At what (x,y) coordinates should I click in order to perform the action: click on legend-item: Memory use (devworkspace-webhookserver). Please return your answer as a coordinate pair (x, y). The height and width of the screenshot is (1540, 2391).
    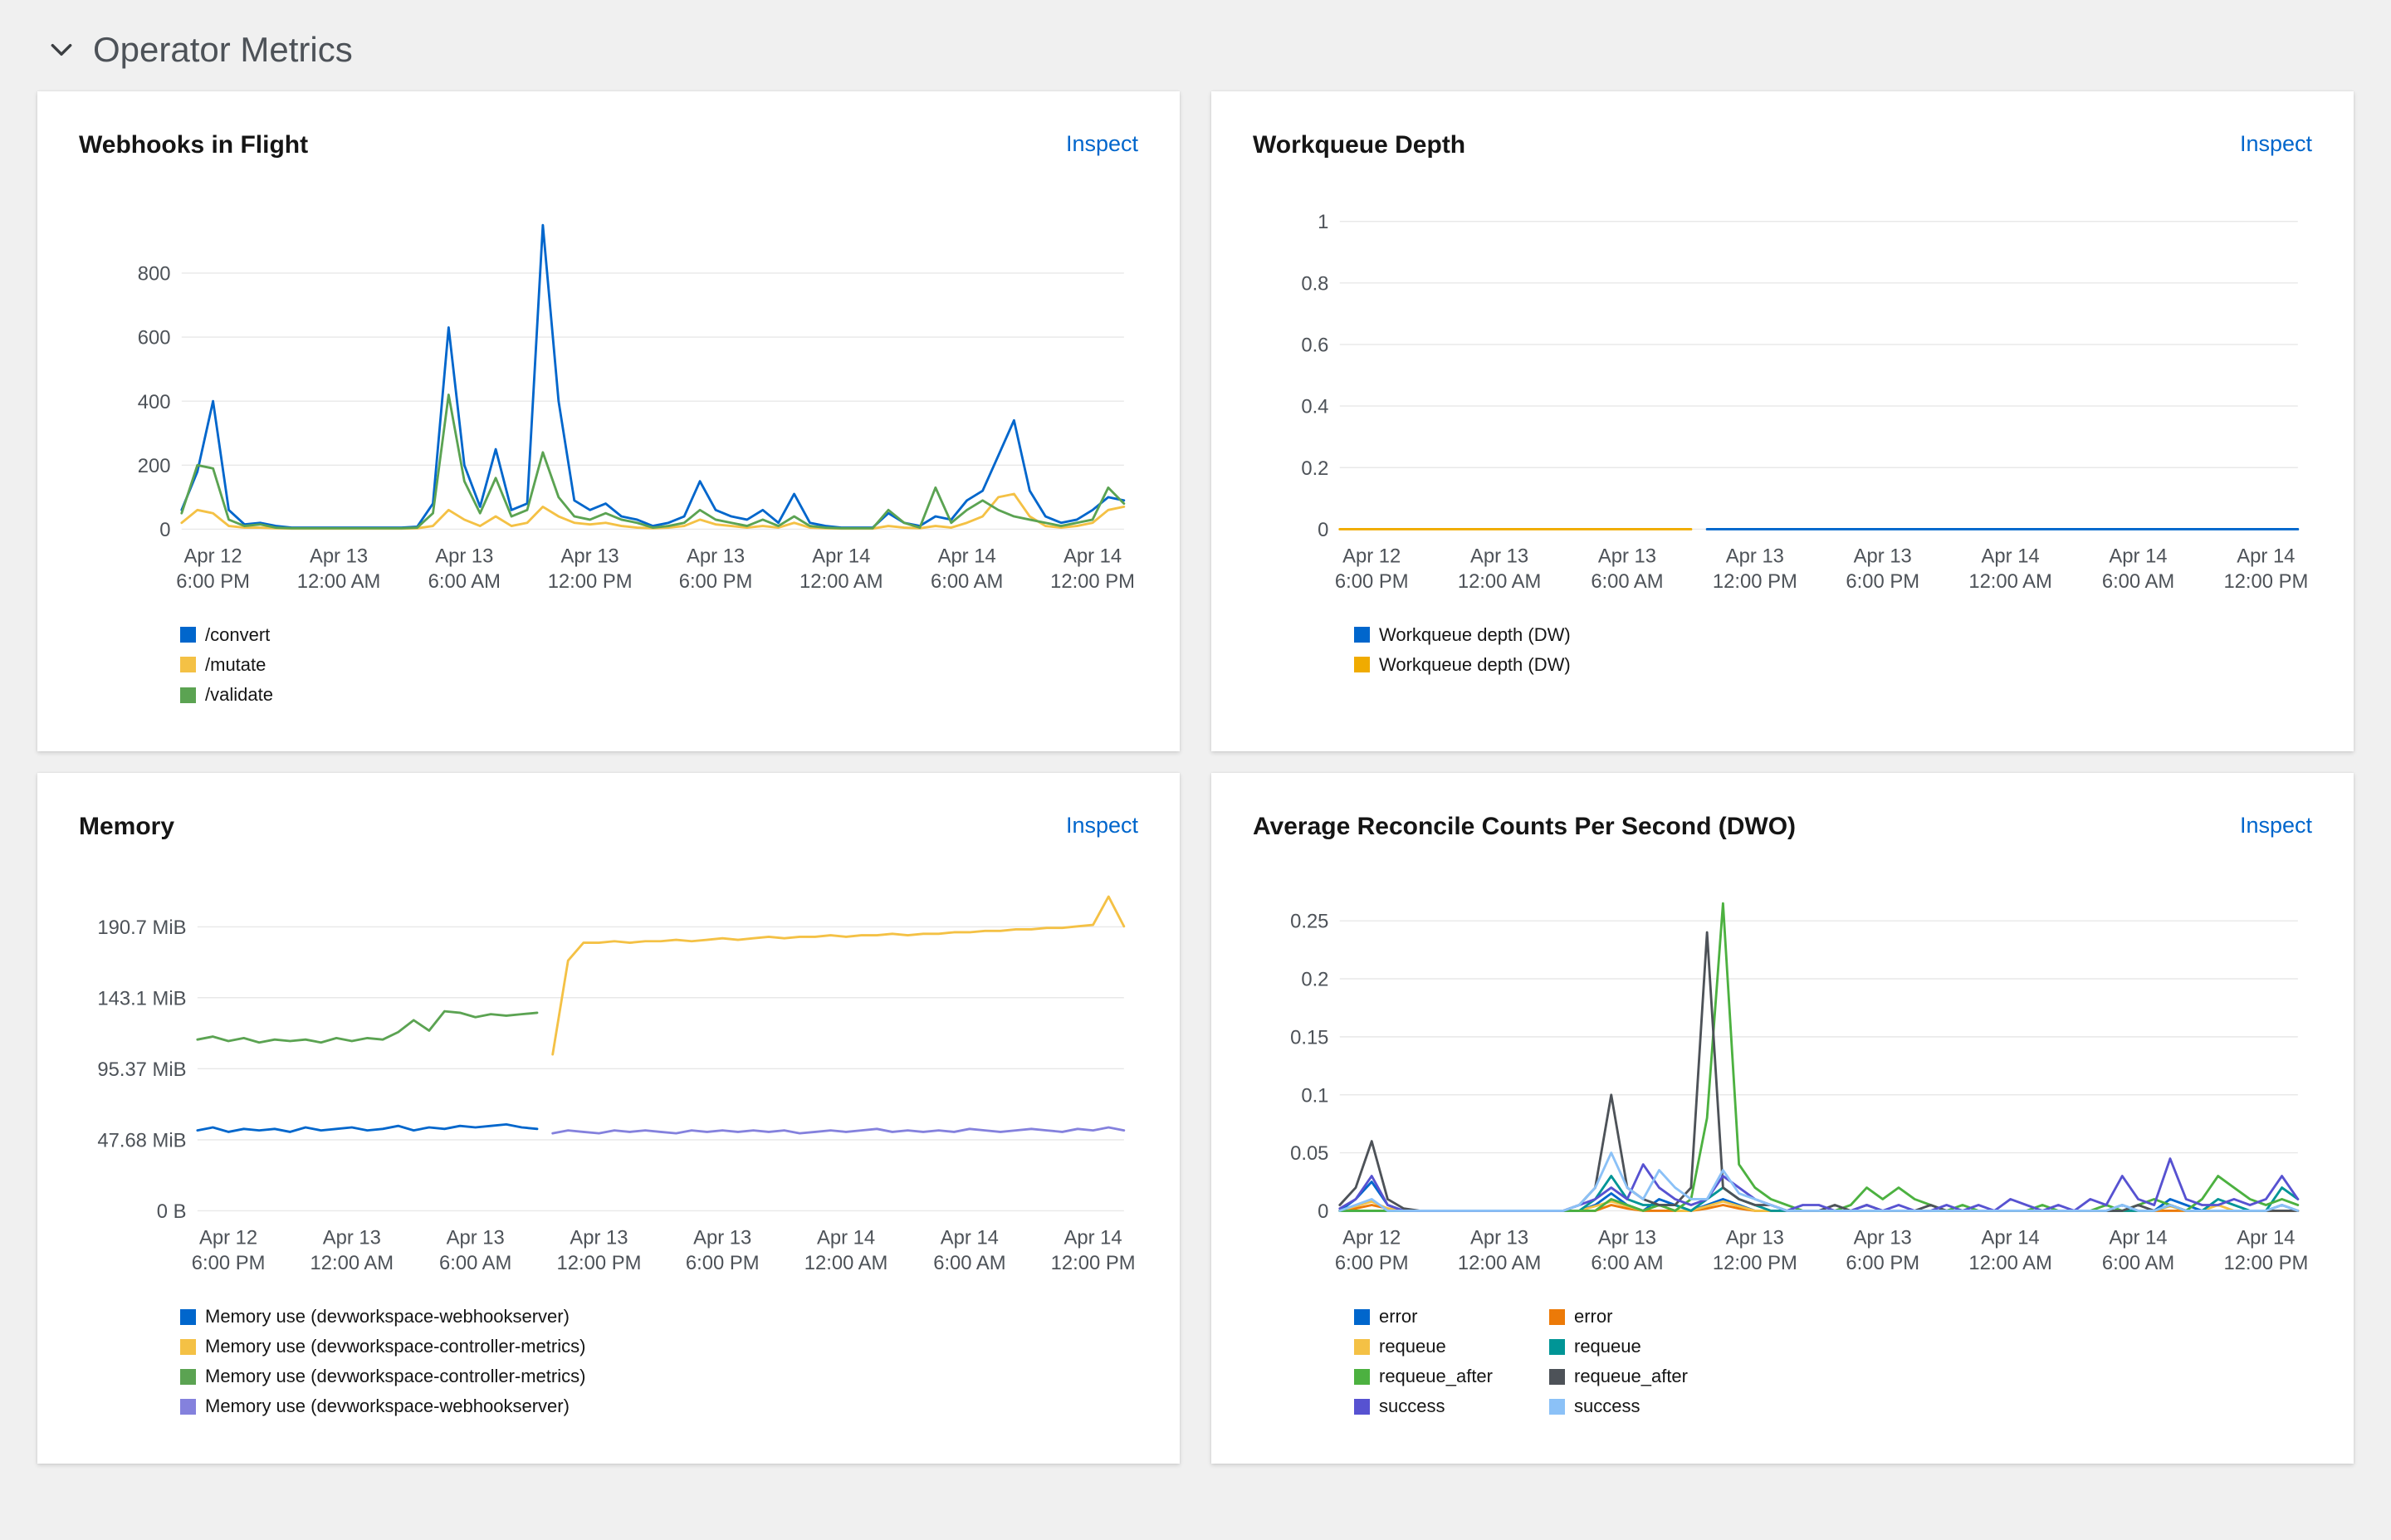
    Looking at the image, I should click on (382, 1406).